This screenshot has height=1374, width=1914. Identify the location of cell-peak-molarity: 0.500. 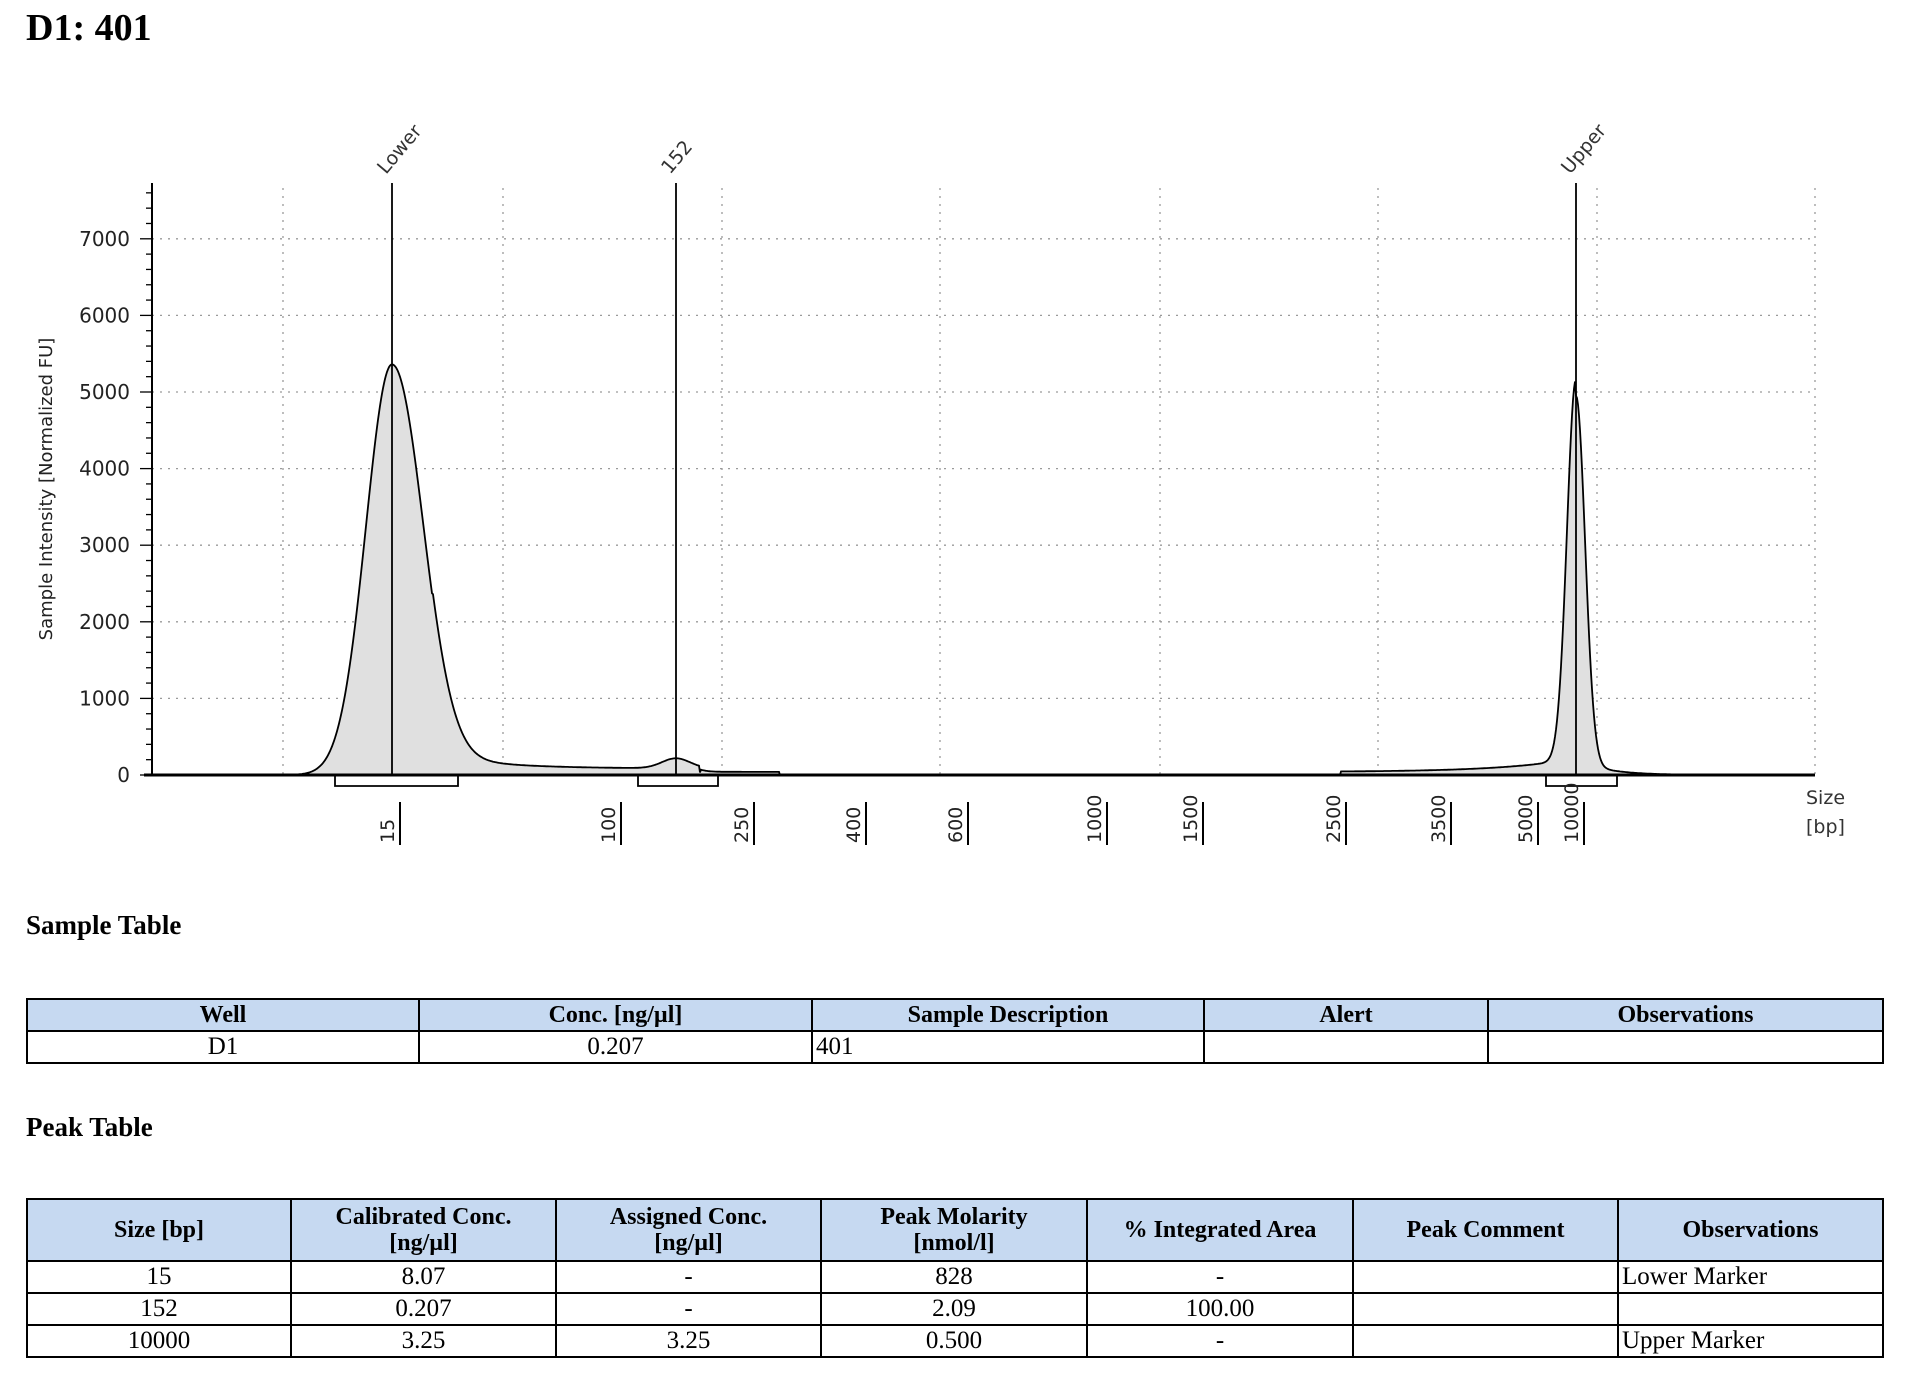
(954, 1341).